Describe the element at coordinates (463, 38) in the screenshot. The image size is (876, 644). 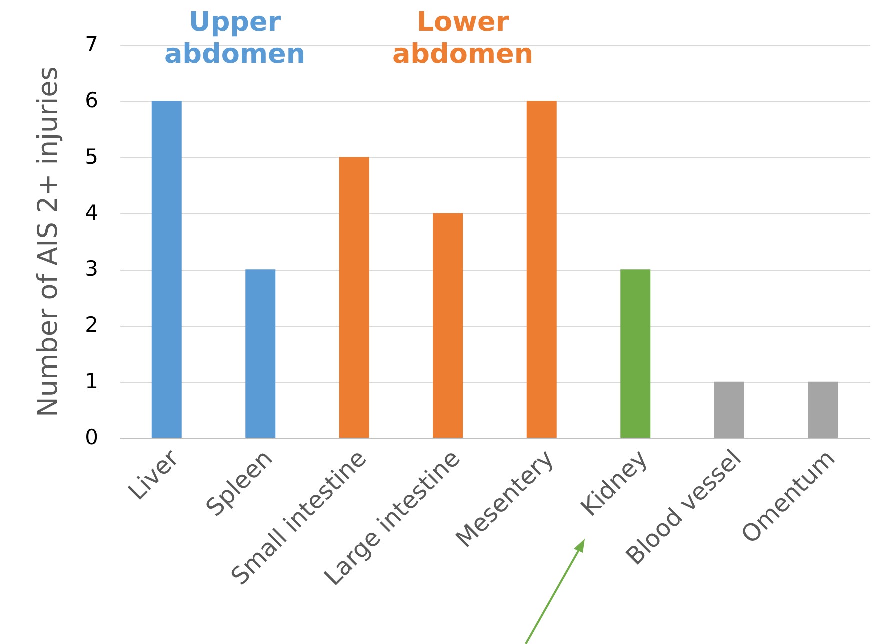
I see `annotation: Lower abdomen` at that location.